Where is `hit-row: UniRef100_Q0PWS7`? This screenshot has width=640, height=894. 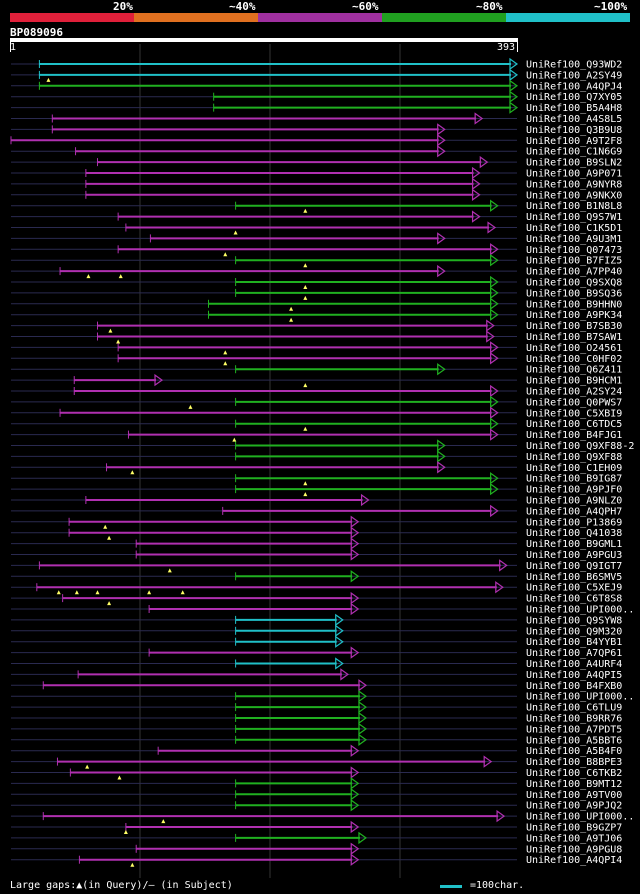
hit-row: UniRef100_Q0PWS7 is located at coordinates (316, 402).